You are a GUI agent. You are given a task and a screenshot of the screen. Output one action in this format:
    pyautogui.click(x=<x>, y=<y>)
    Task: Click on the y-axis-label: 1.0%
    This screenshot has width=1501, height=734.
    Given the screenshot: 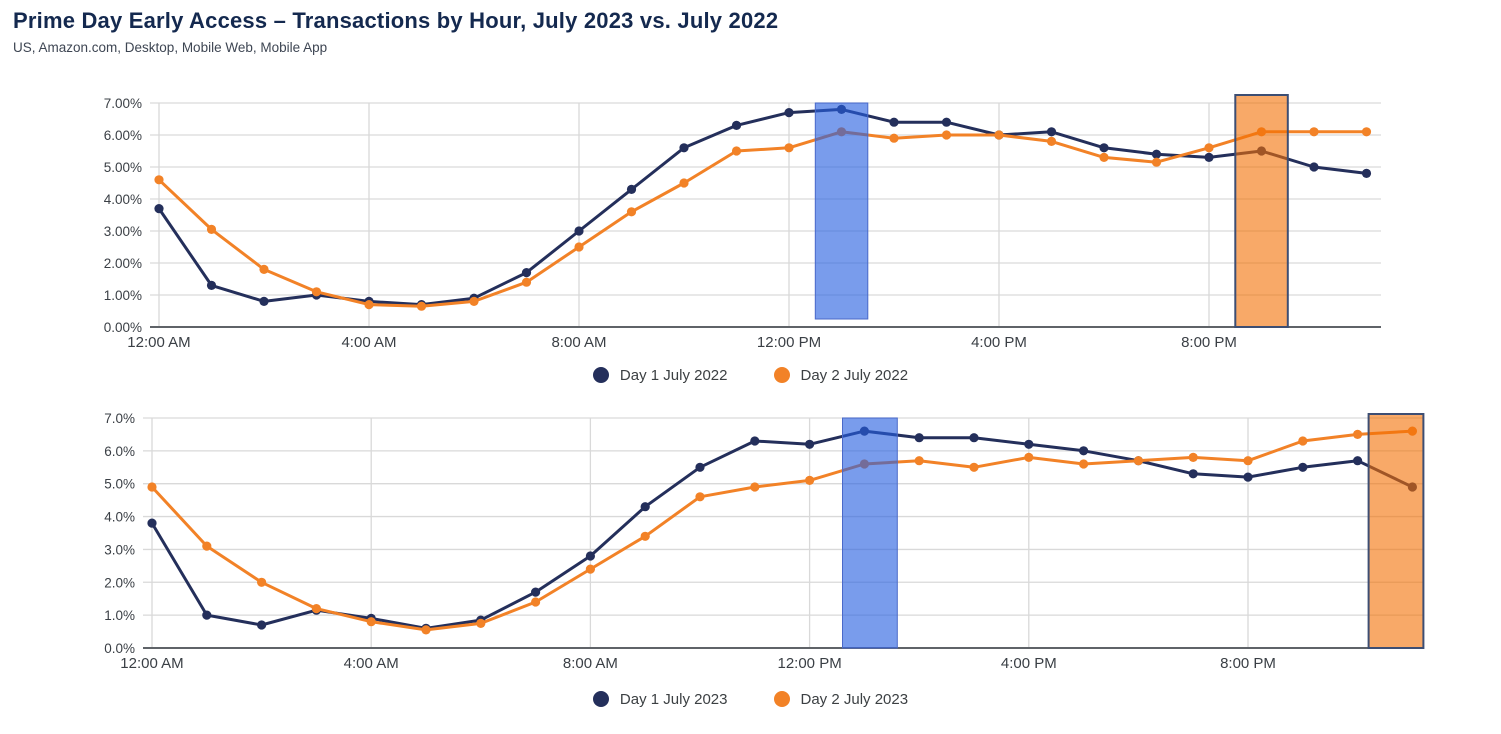 What is the action you would take?
    pyautogui.click(x=119, y=615)
    